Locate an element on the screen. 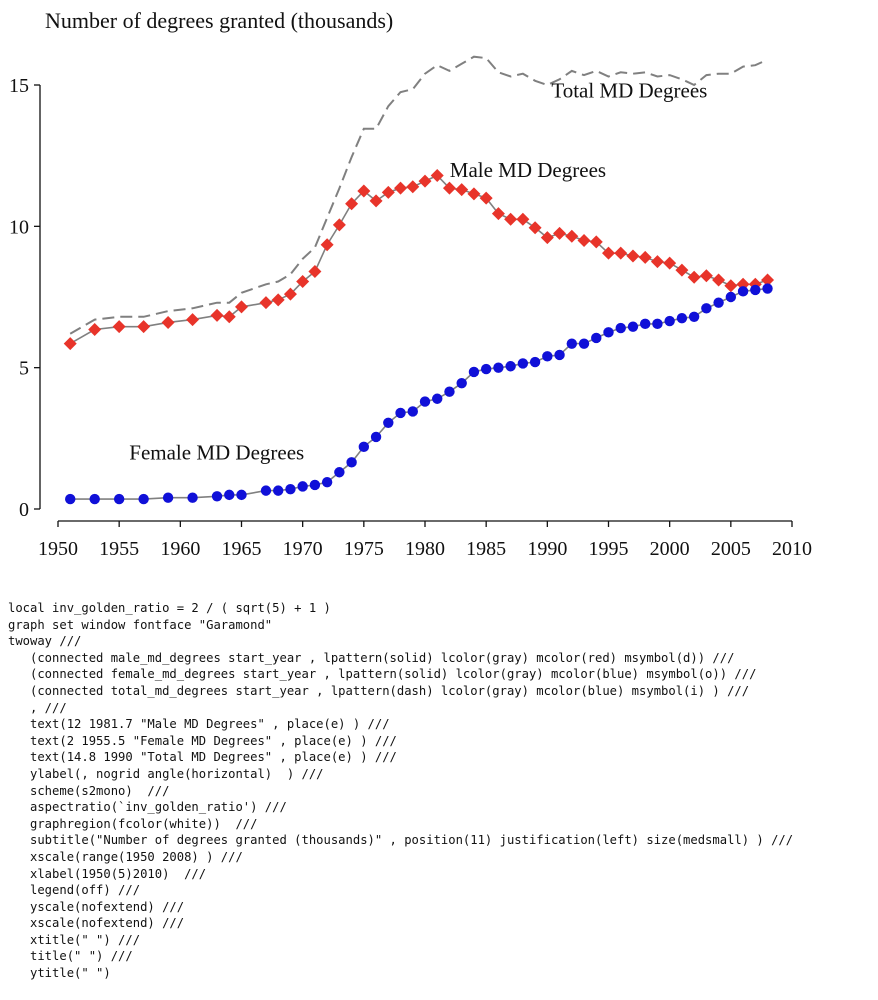 Image resolution: width=878 pixels, height=1000 pixels. y-tick-label: 5 is located at coordinates (24, 369).